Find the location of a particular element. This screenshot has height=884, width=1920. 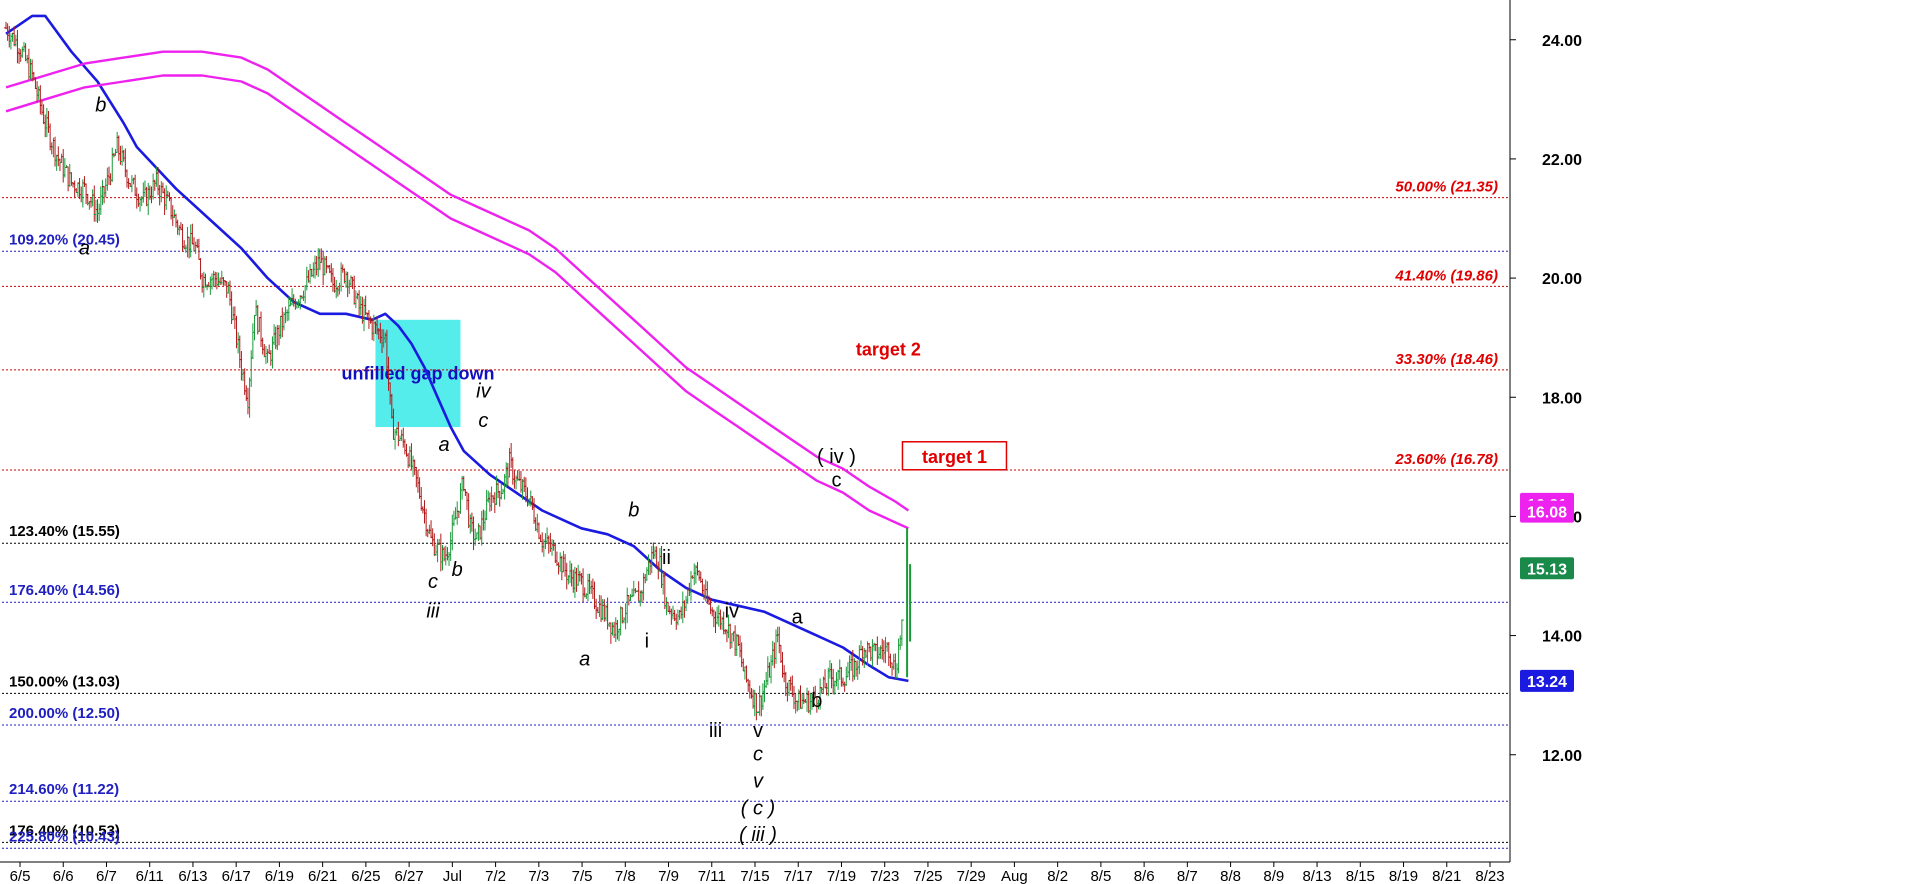

x-tick-label-33: 8/21 is located at coordinates (1446, 876).